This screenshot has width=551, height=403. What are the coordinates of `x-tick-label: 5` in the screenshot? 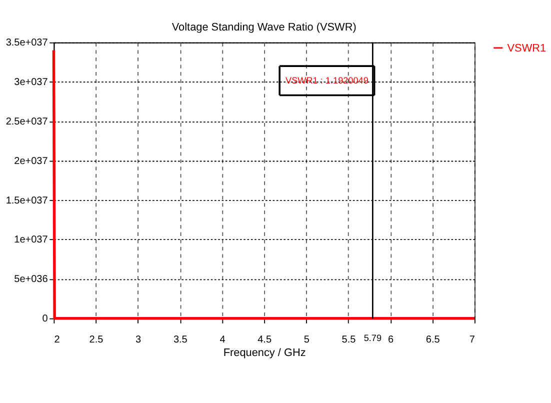 It's located at (307, 340).